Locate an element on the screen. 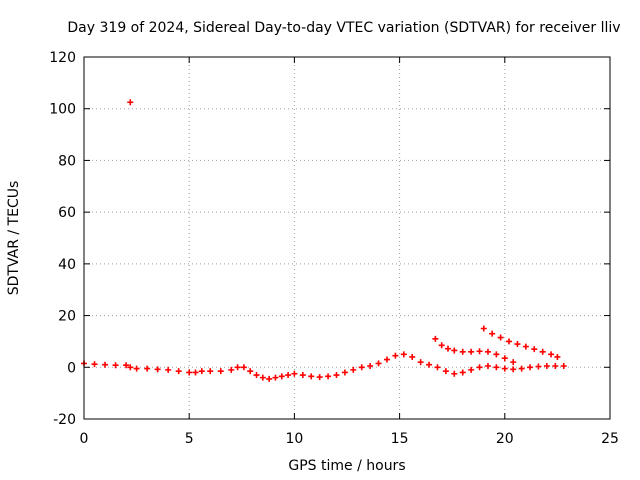  y-tick-label: -20 is located at coordinates (64, 420).